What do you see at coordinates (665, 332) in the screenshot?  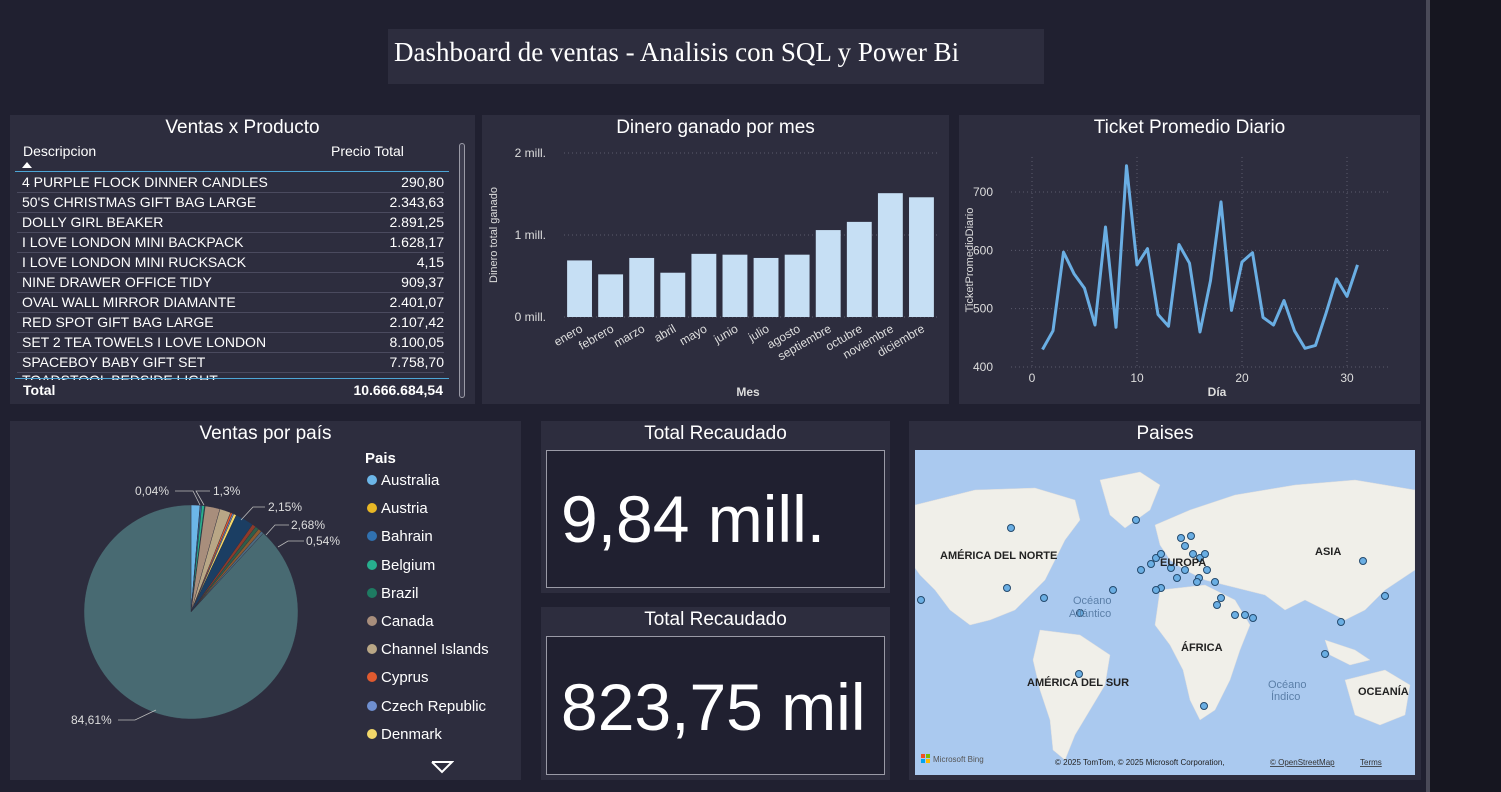 I see `x-tick-label: abril` at bounding box center [665, 332].